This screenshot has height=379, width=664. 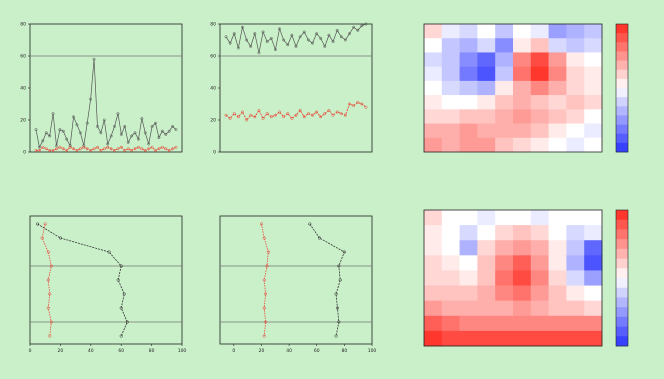 I want to click on colorbar-frame, so click(x=622, y=278).